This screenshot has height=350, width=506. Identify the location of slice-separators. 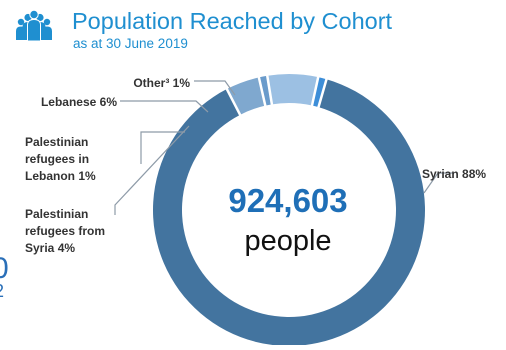
(276, 95).